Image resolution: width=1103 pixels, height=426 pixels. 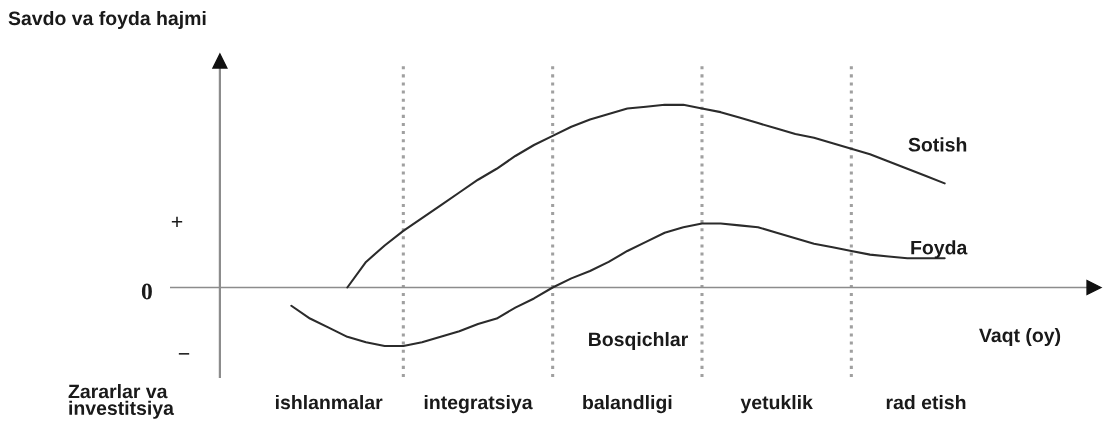 What do you see at coordinates (107, 20) in the screenshot?
I see `y-axis-title: Savdo va foyda hajmi` at bounding box center [107, 20].